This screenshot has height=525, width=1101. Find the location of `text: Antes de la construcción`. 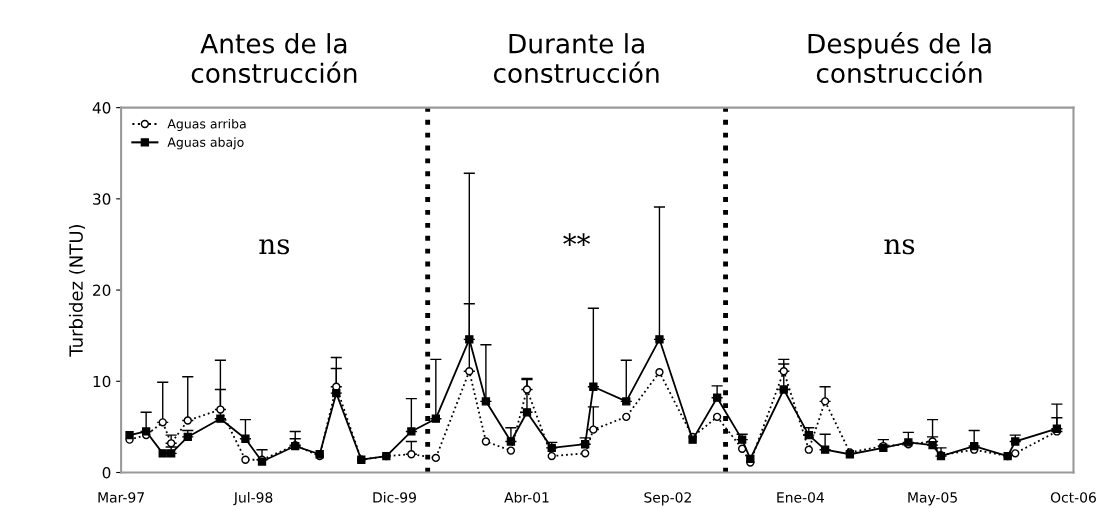

text: Antes de la construcción is located at coordinates (274, 58).